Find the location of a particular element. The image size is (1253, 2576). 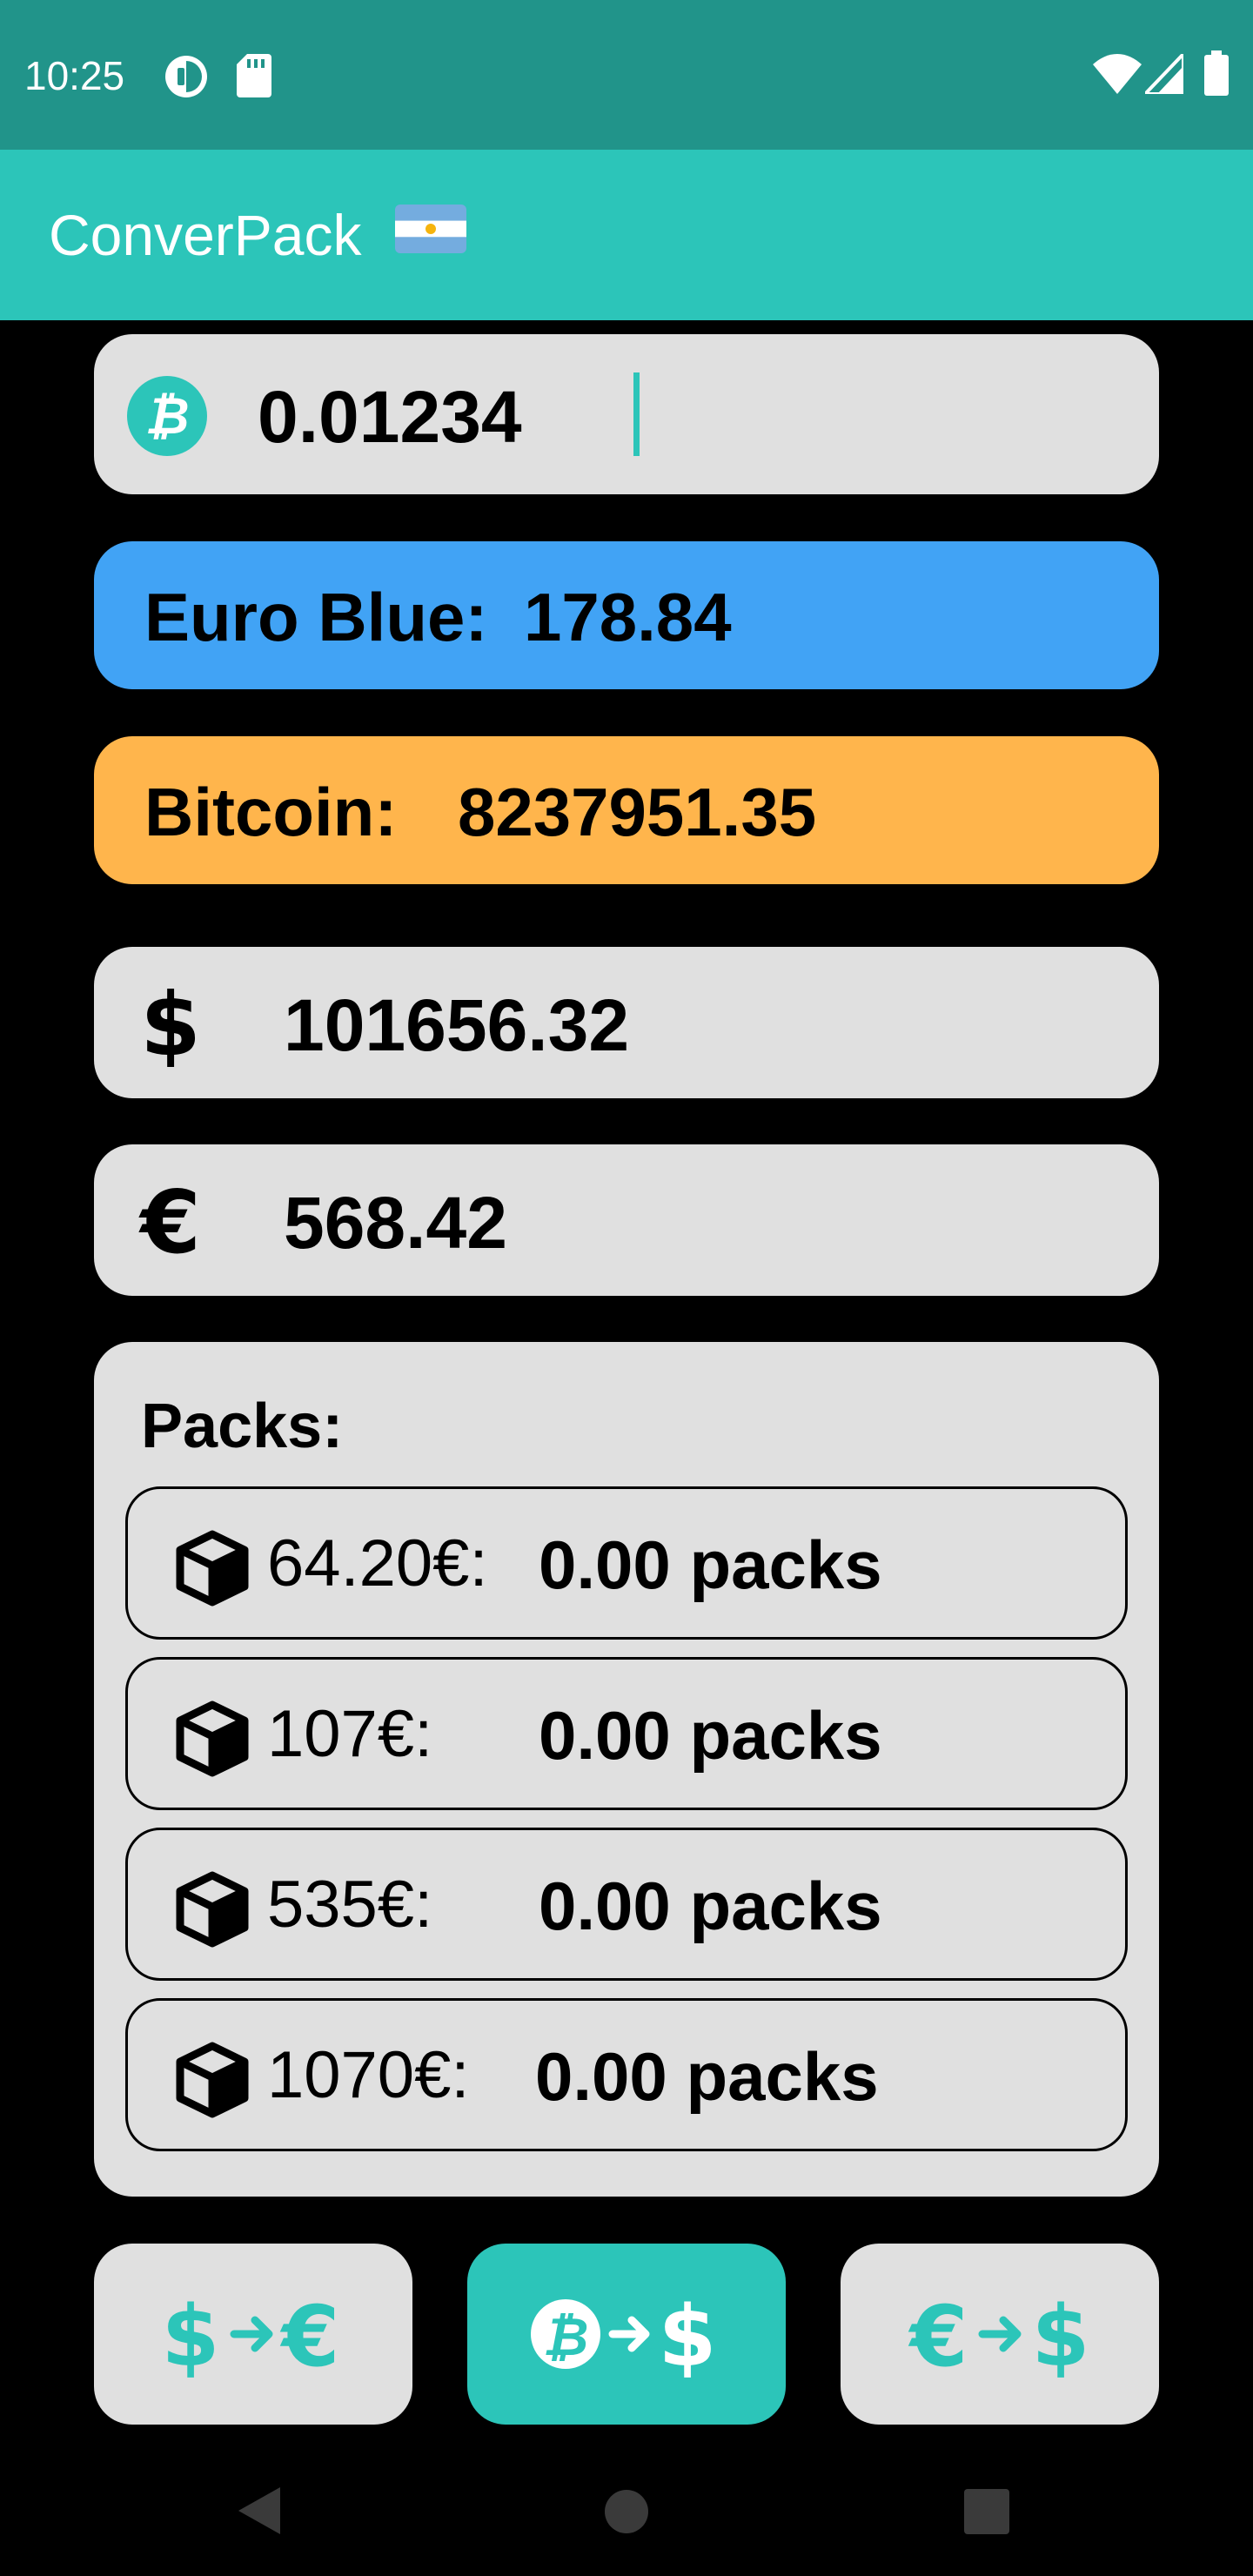

data-saver-icon is located at coordinates (186, 77).